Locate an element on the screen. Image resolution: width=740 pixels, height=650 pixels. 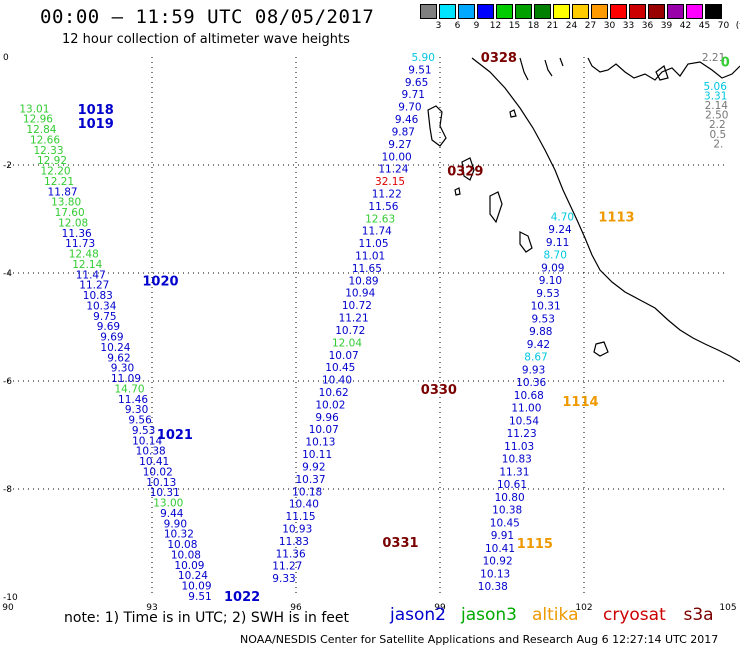
wave-height-value: 11.01 is located at coordinates (370, 257).